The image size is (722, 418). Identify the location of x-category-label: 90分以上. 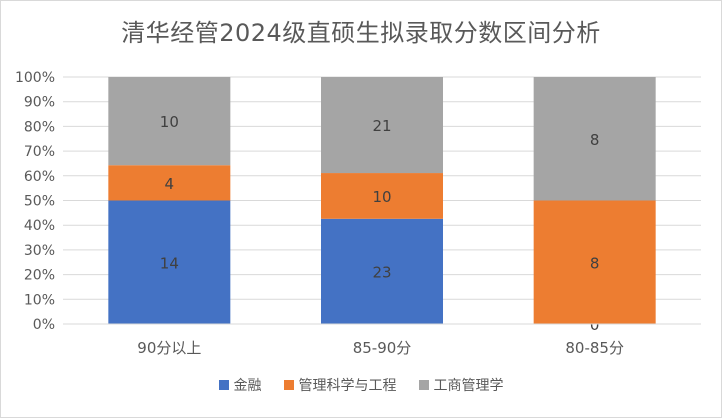
(169, 348).